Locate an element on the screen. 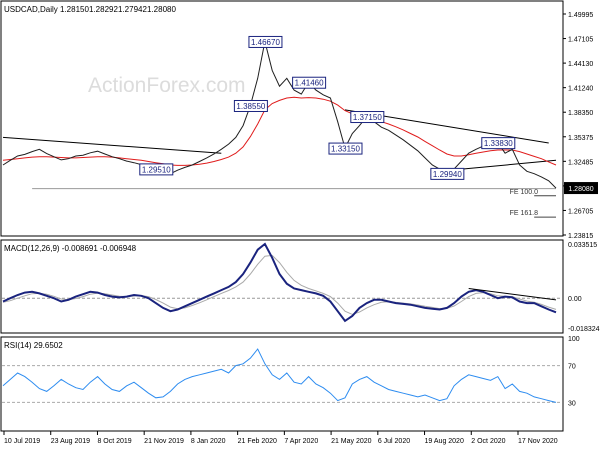 This screenshot has width=600, height=450. macd-header: MACD(12,26,9) -0.008691 -0.006948 is located at coordinates (70, 248).